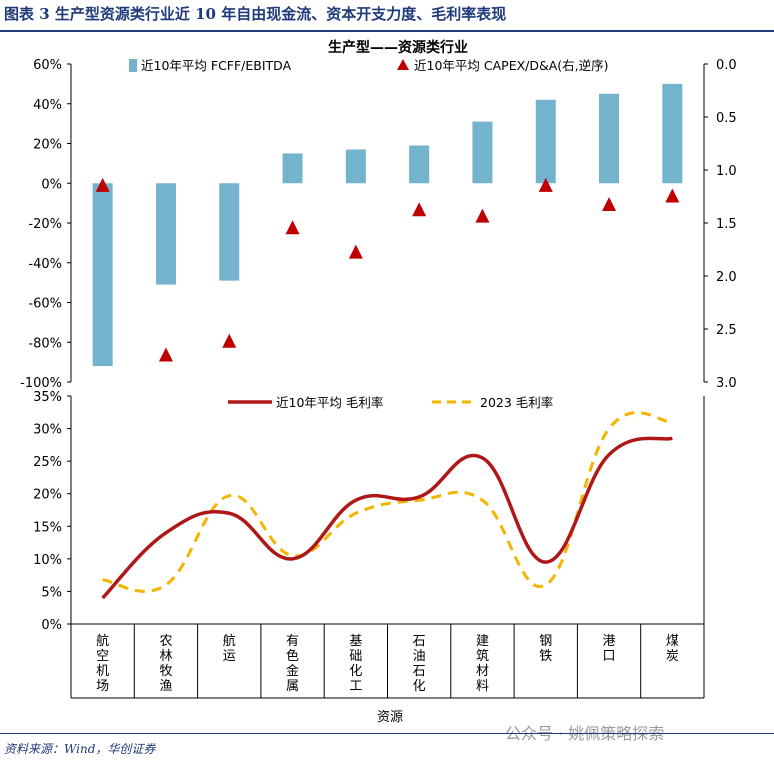 This screenshot has height=762, width=774. I want to click on top-right-tick-label: 0.0, so click(726, 65).